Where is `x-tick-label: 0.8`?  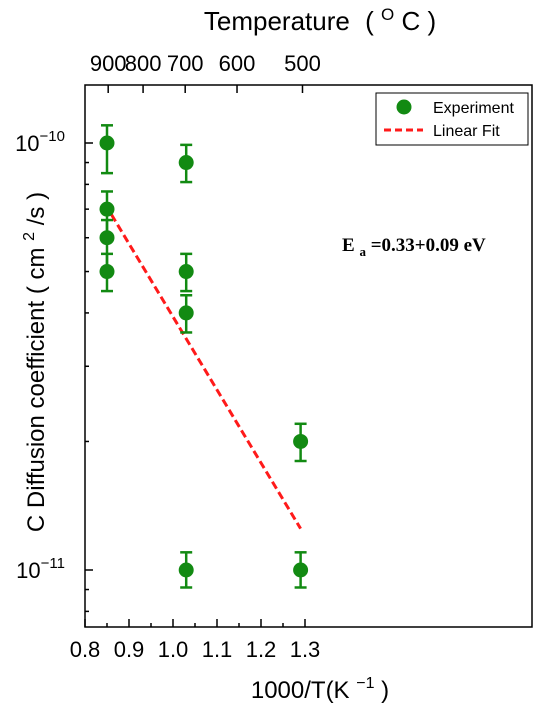 x-tick-label: 0.8 is located at coordinates (85, 649).